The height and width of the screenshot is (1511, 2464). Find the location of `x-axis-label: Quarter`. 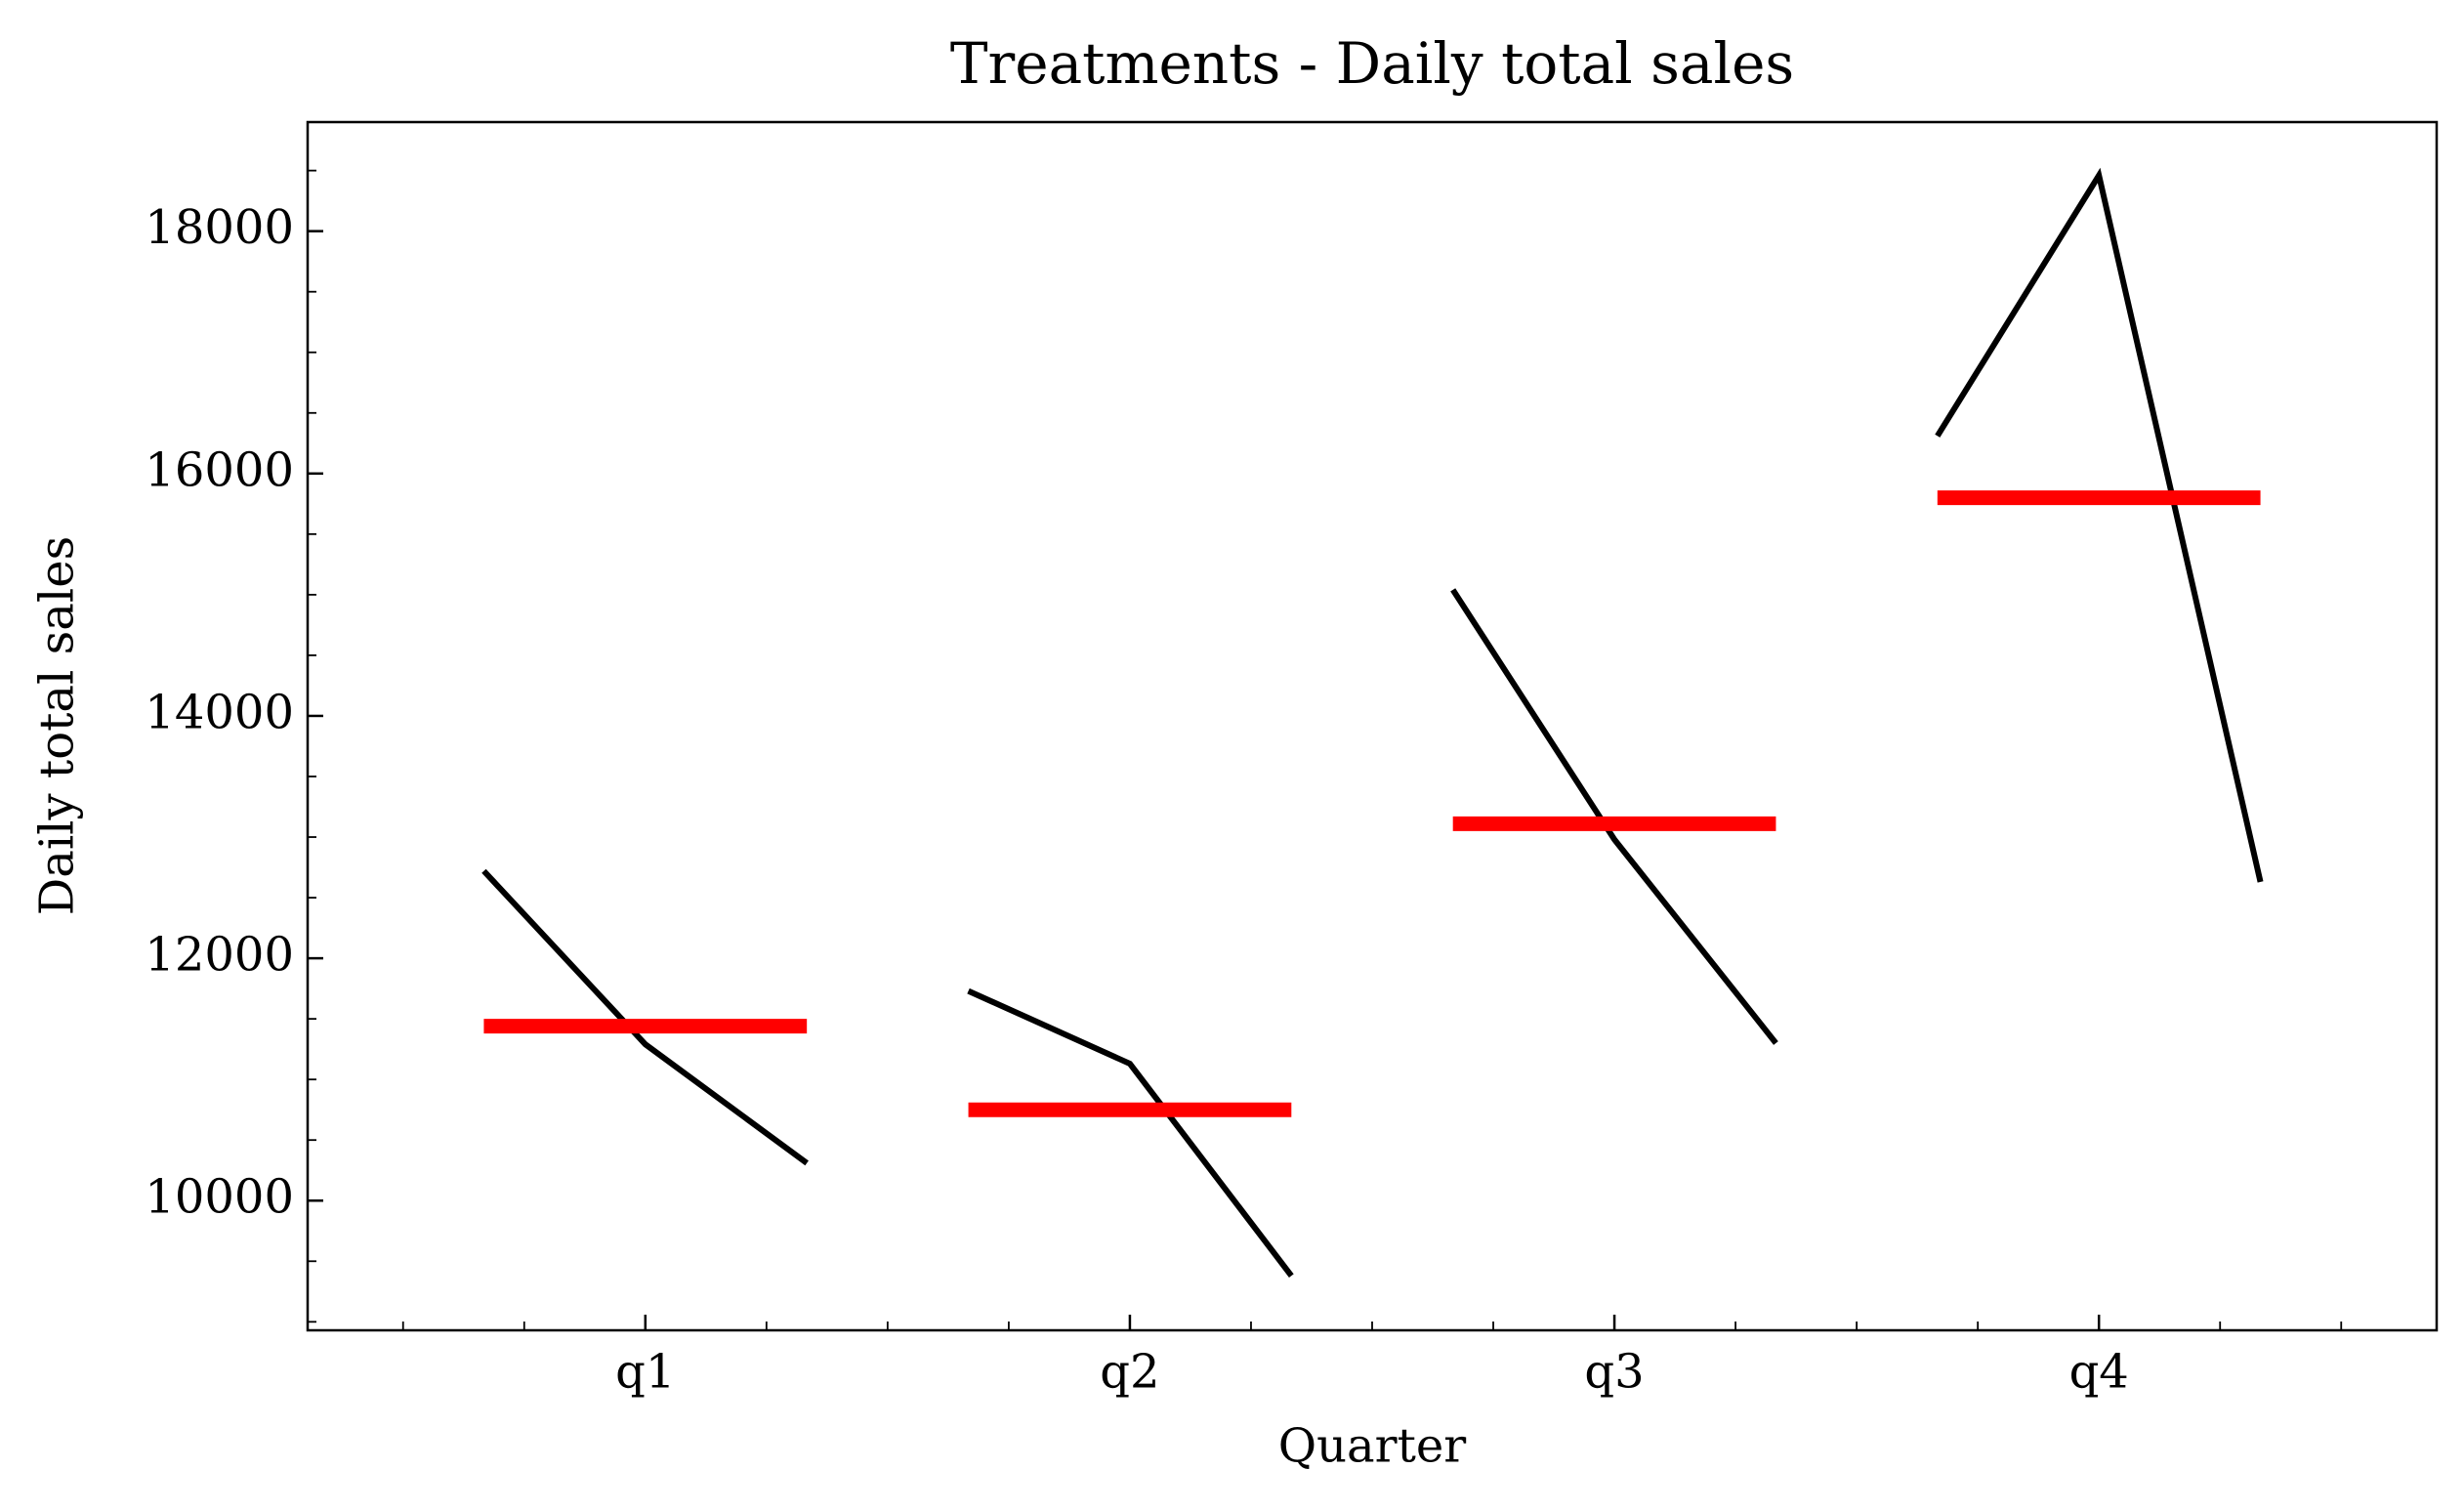

x-axis-label: Quarter is located at coordinates (1372, 1446).